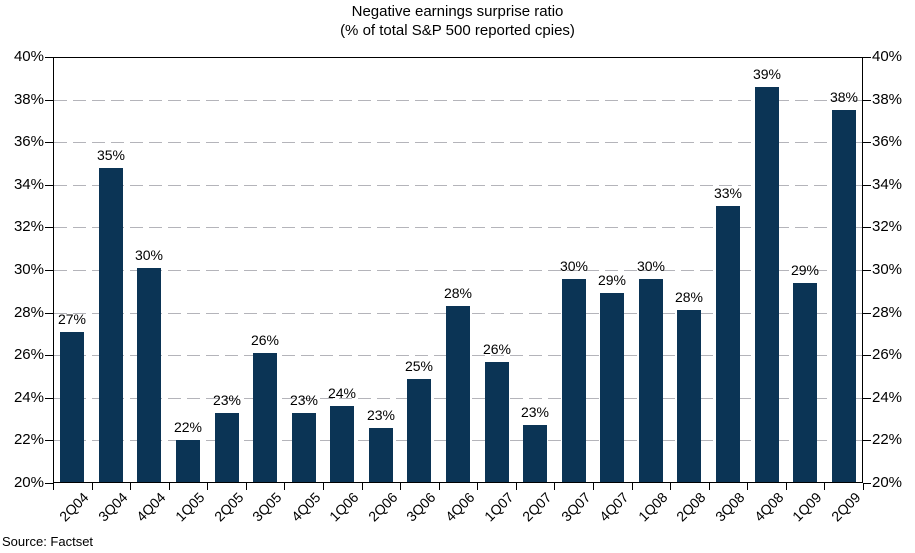 Image resolution: width=915 pixels, height=553 pixels. I want to click on bar-value-label: 28%, so click(689, 297).